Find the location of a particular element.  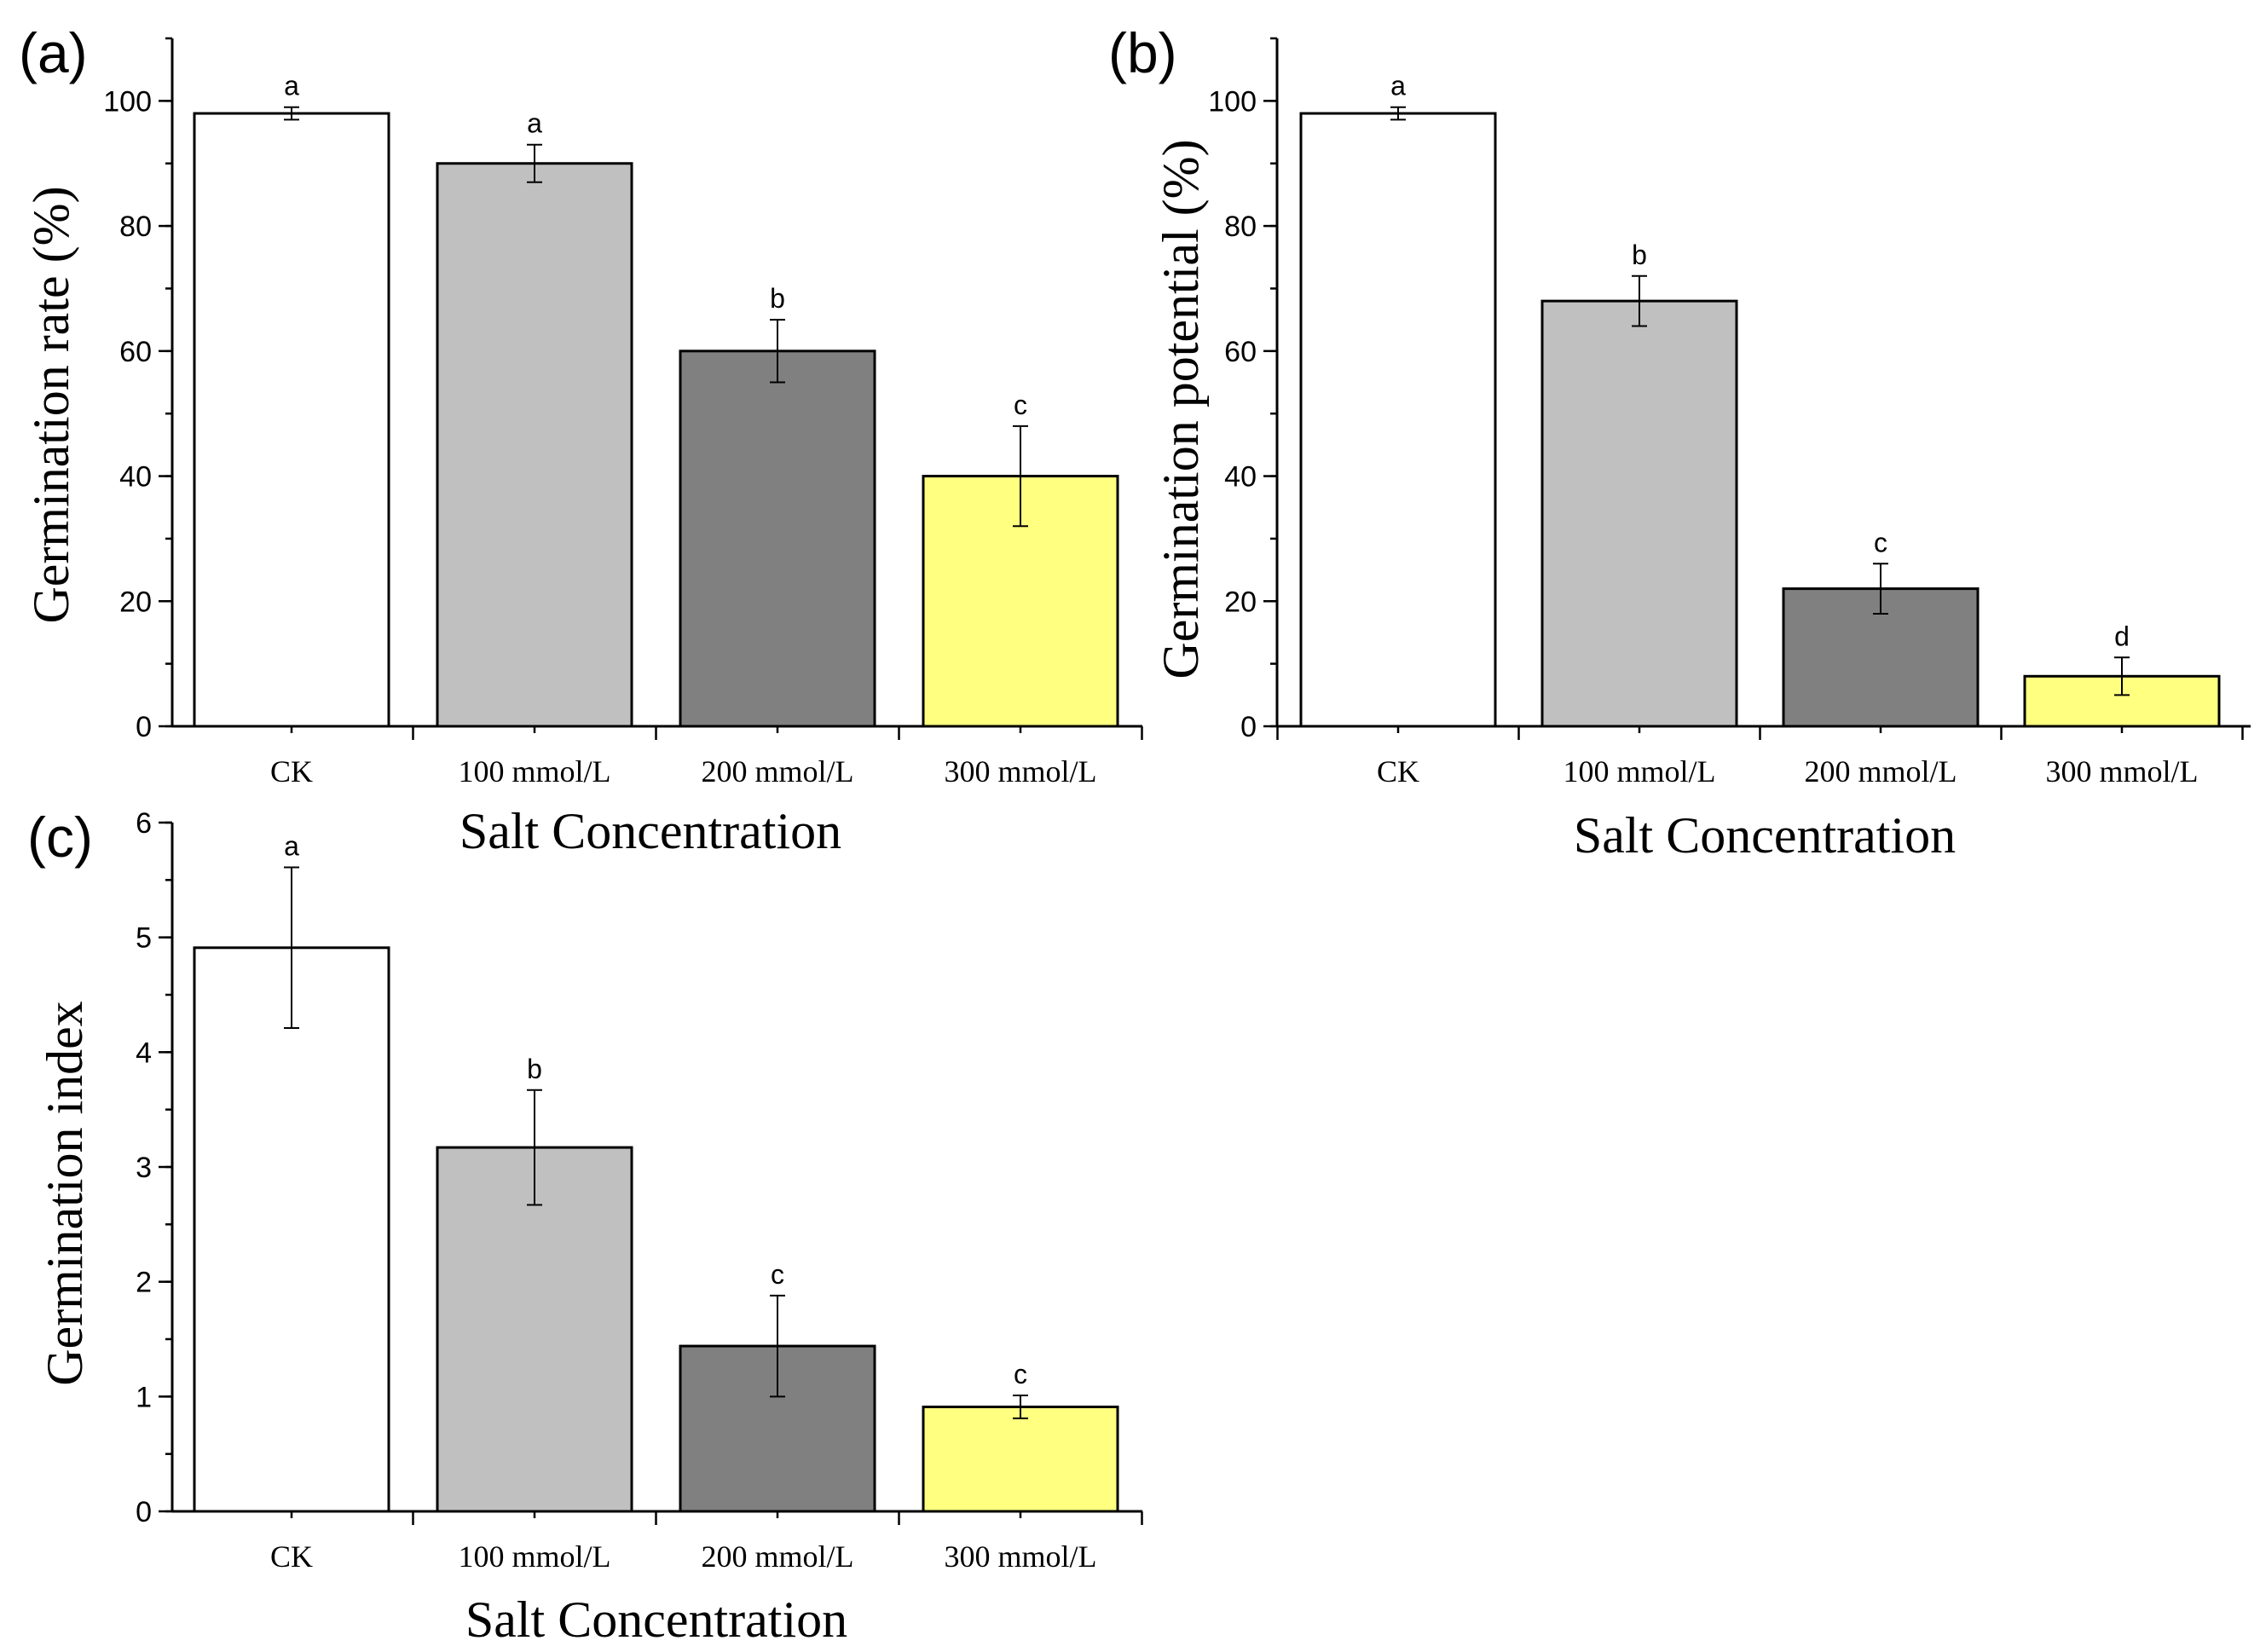

panel-b-x-axis-title: Salt Concentration is located at coordinates (1765, 835).